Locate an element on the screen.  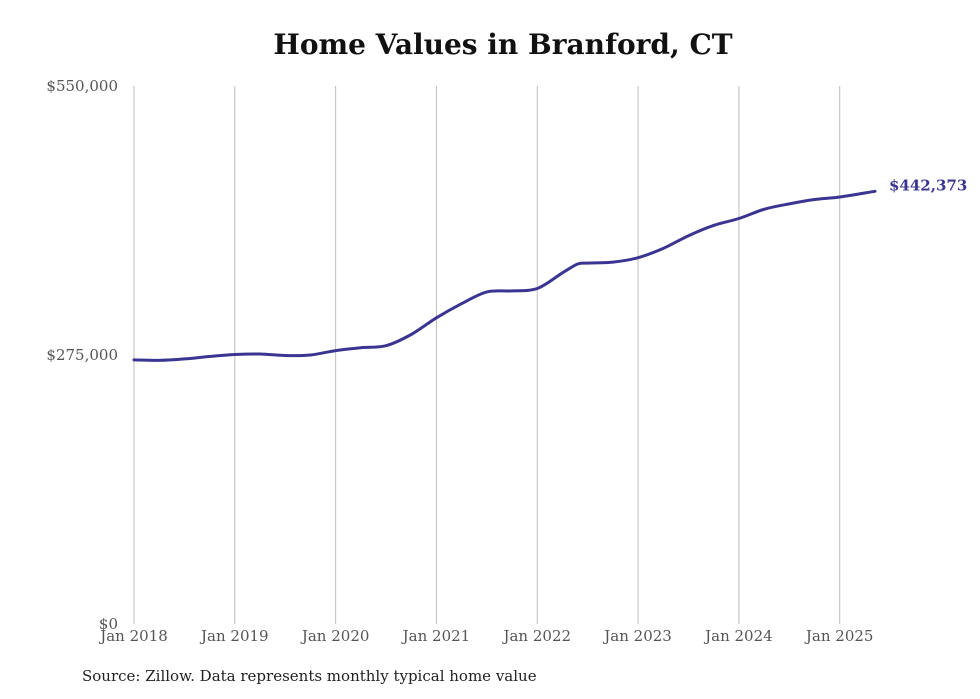
x-tick-label: Jan 2022 is located at coordinates (536, 636).